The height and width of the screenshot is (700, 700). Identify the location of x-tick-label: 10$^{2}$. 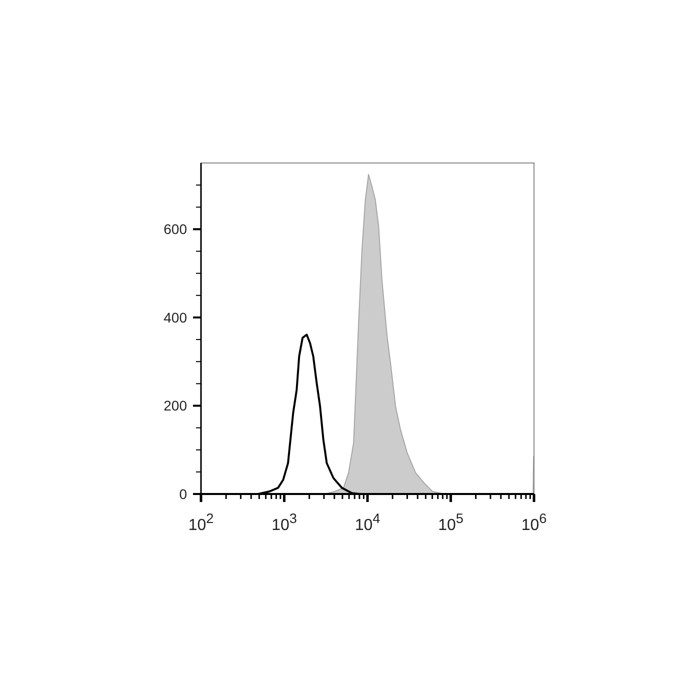
(201, 522).